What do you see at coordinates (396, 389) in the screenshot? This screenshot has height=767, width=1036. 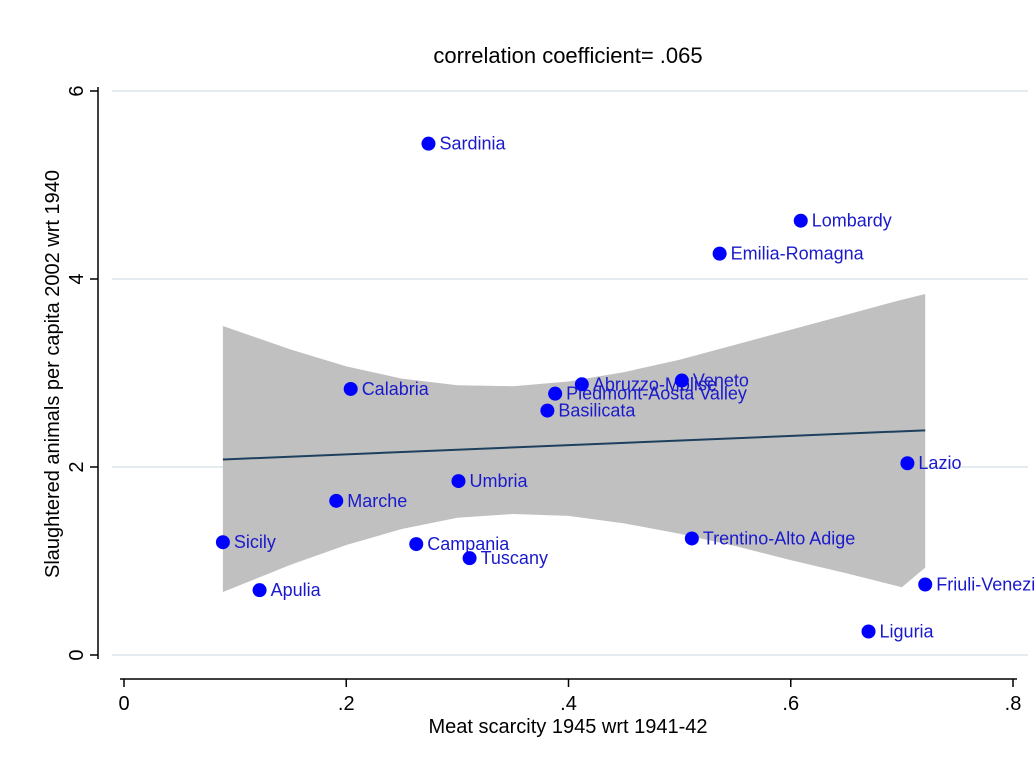 I see `point-label: Calabria` at bounding box center [396, 389].